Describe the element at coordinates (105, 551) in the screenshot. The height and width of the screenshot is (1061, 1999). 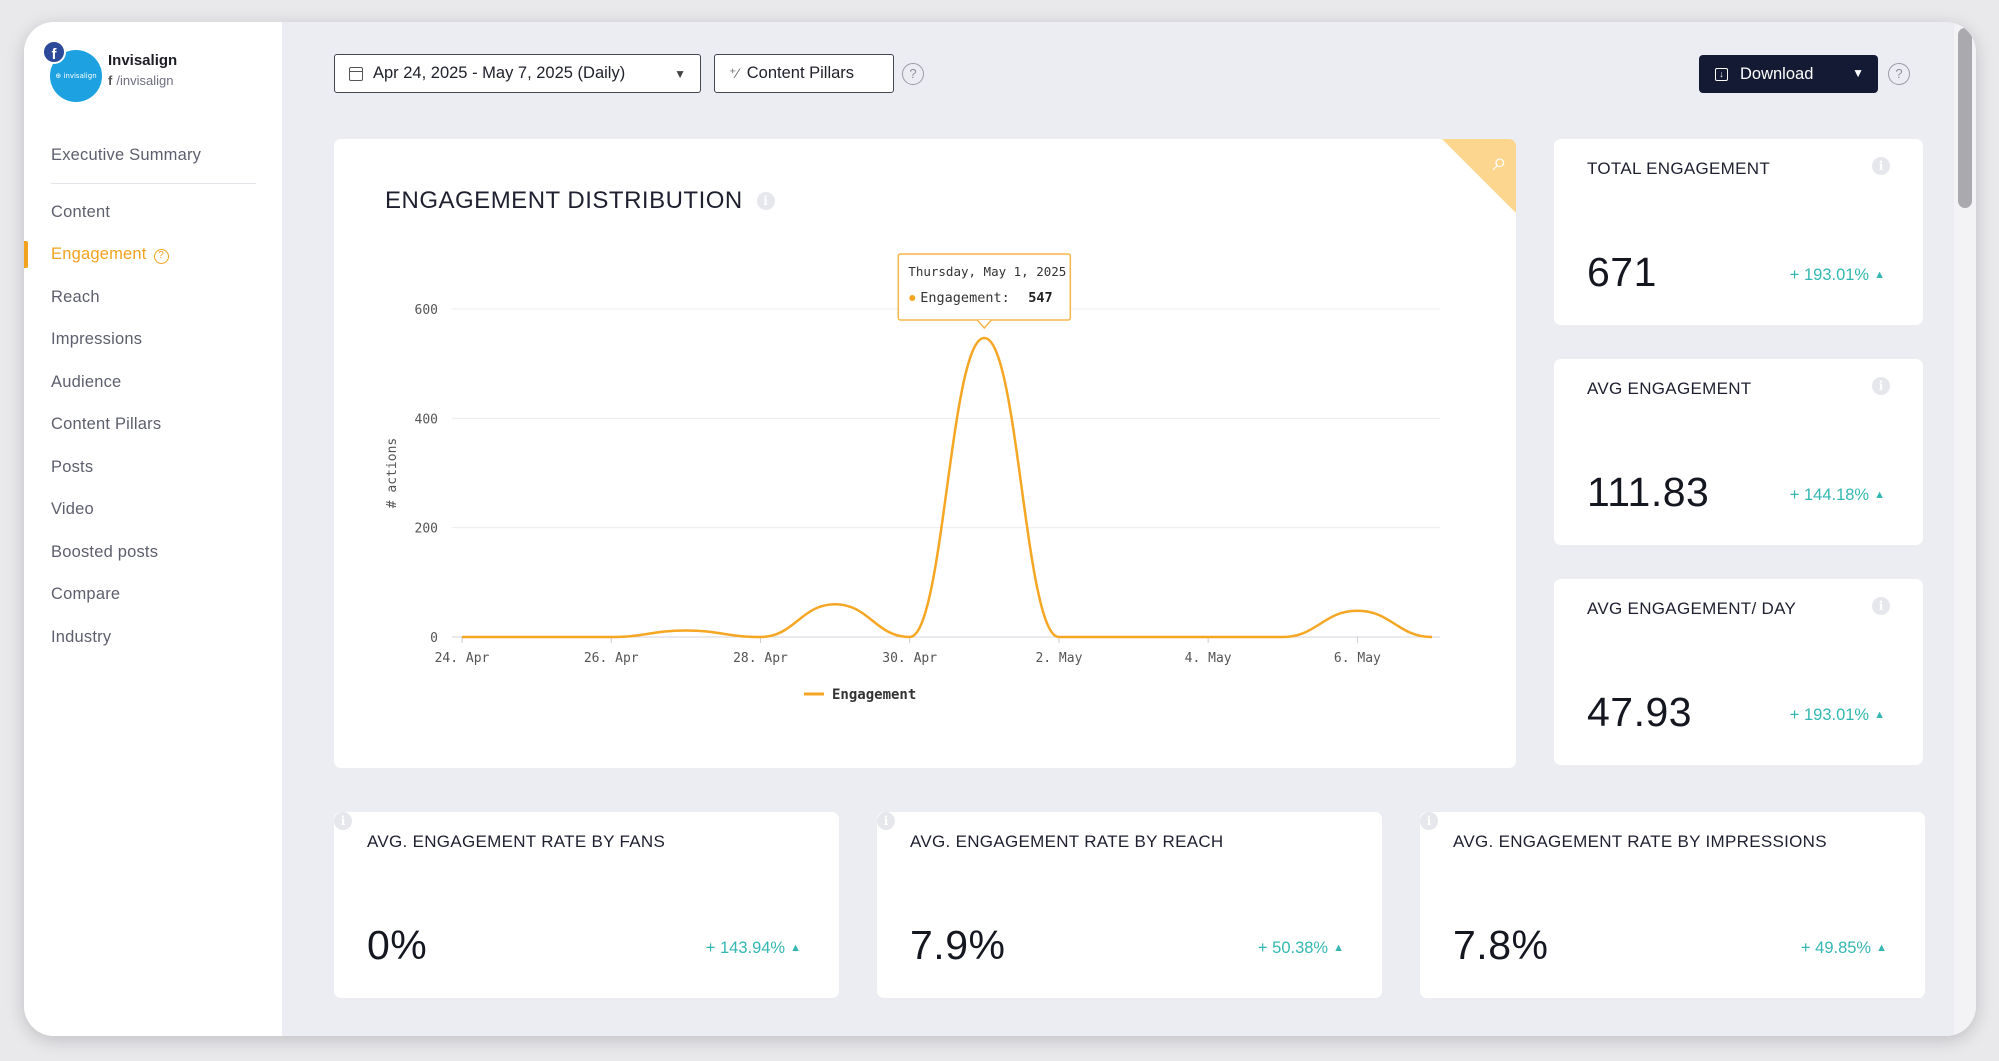
I see `sidebar-item-label: Boosted posts` at that location.